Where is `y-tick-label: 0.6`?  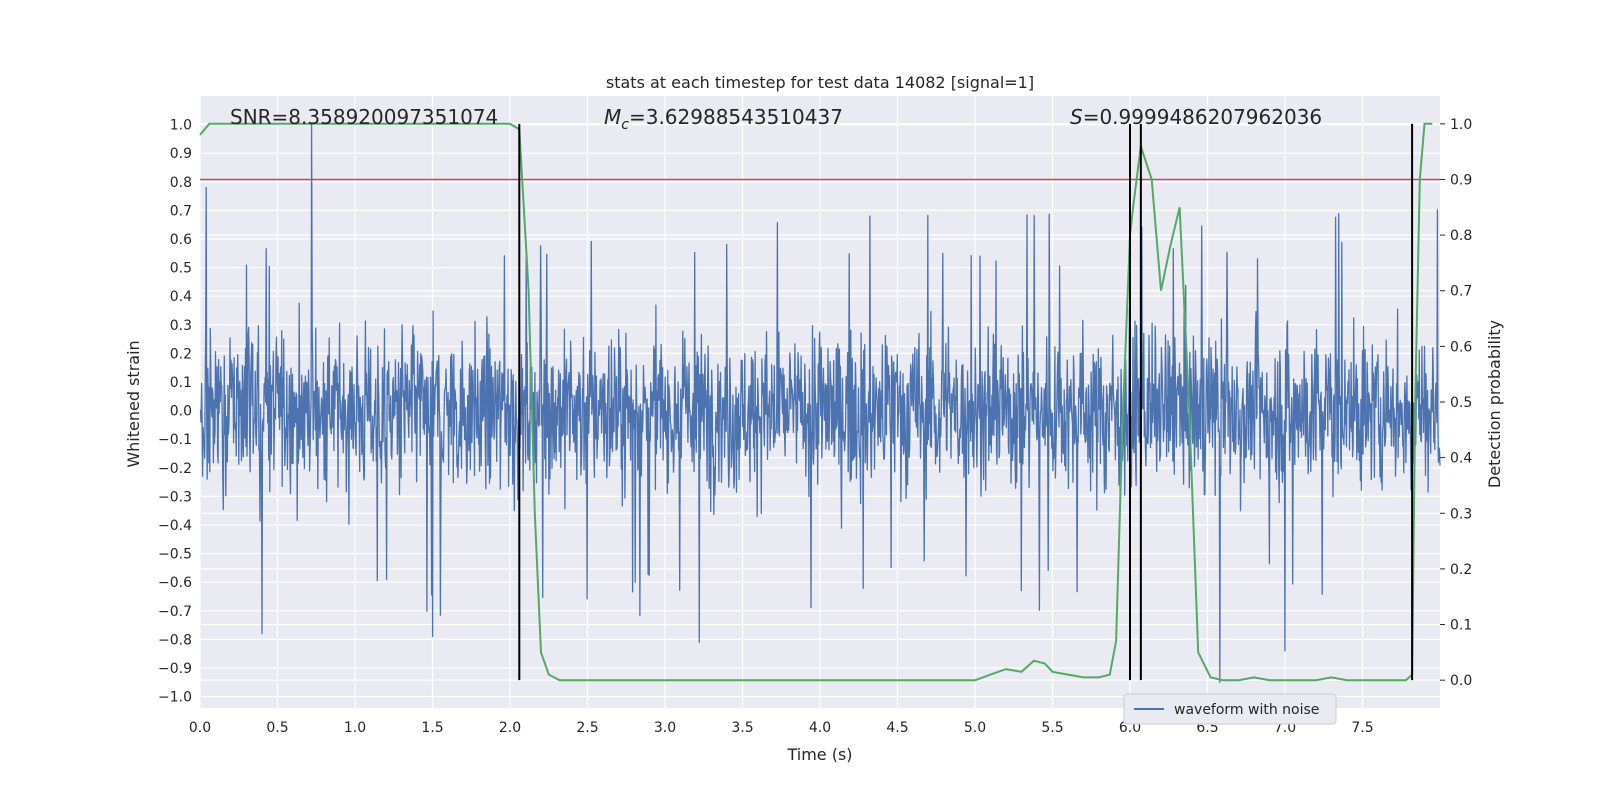 y-tick-label: 0.6 is located at coordinates (181, 240).